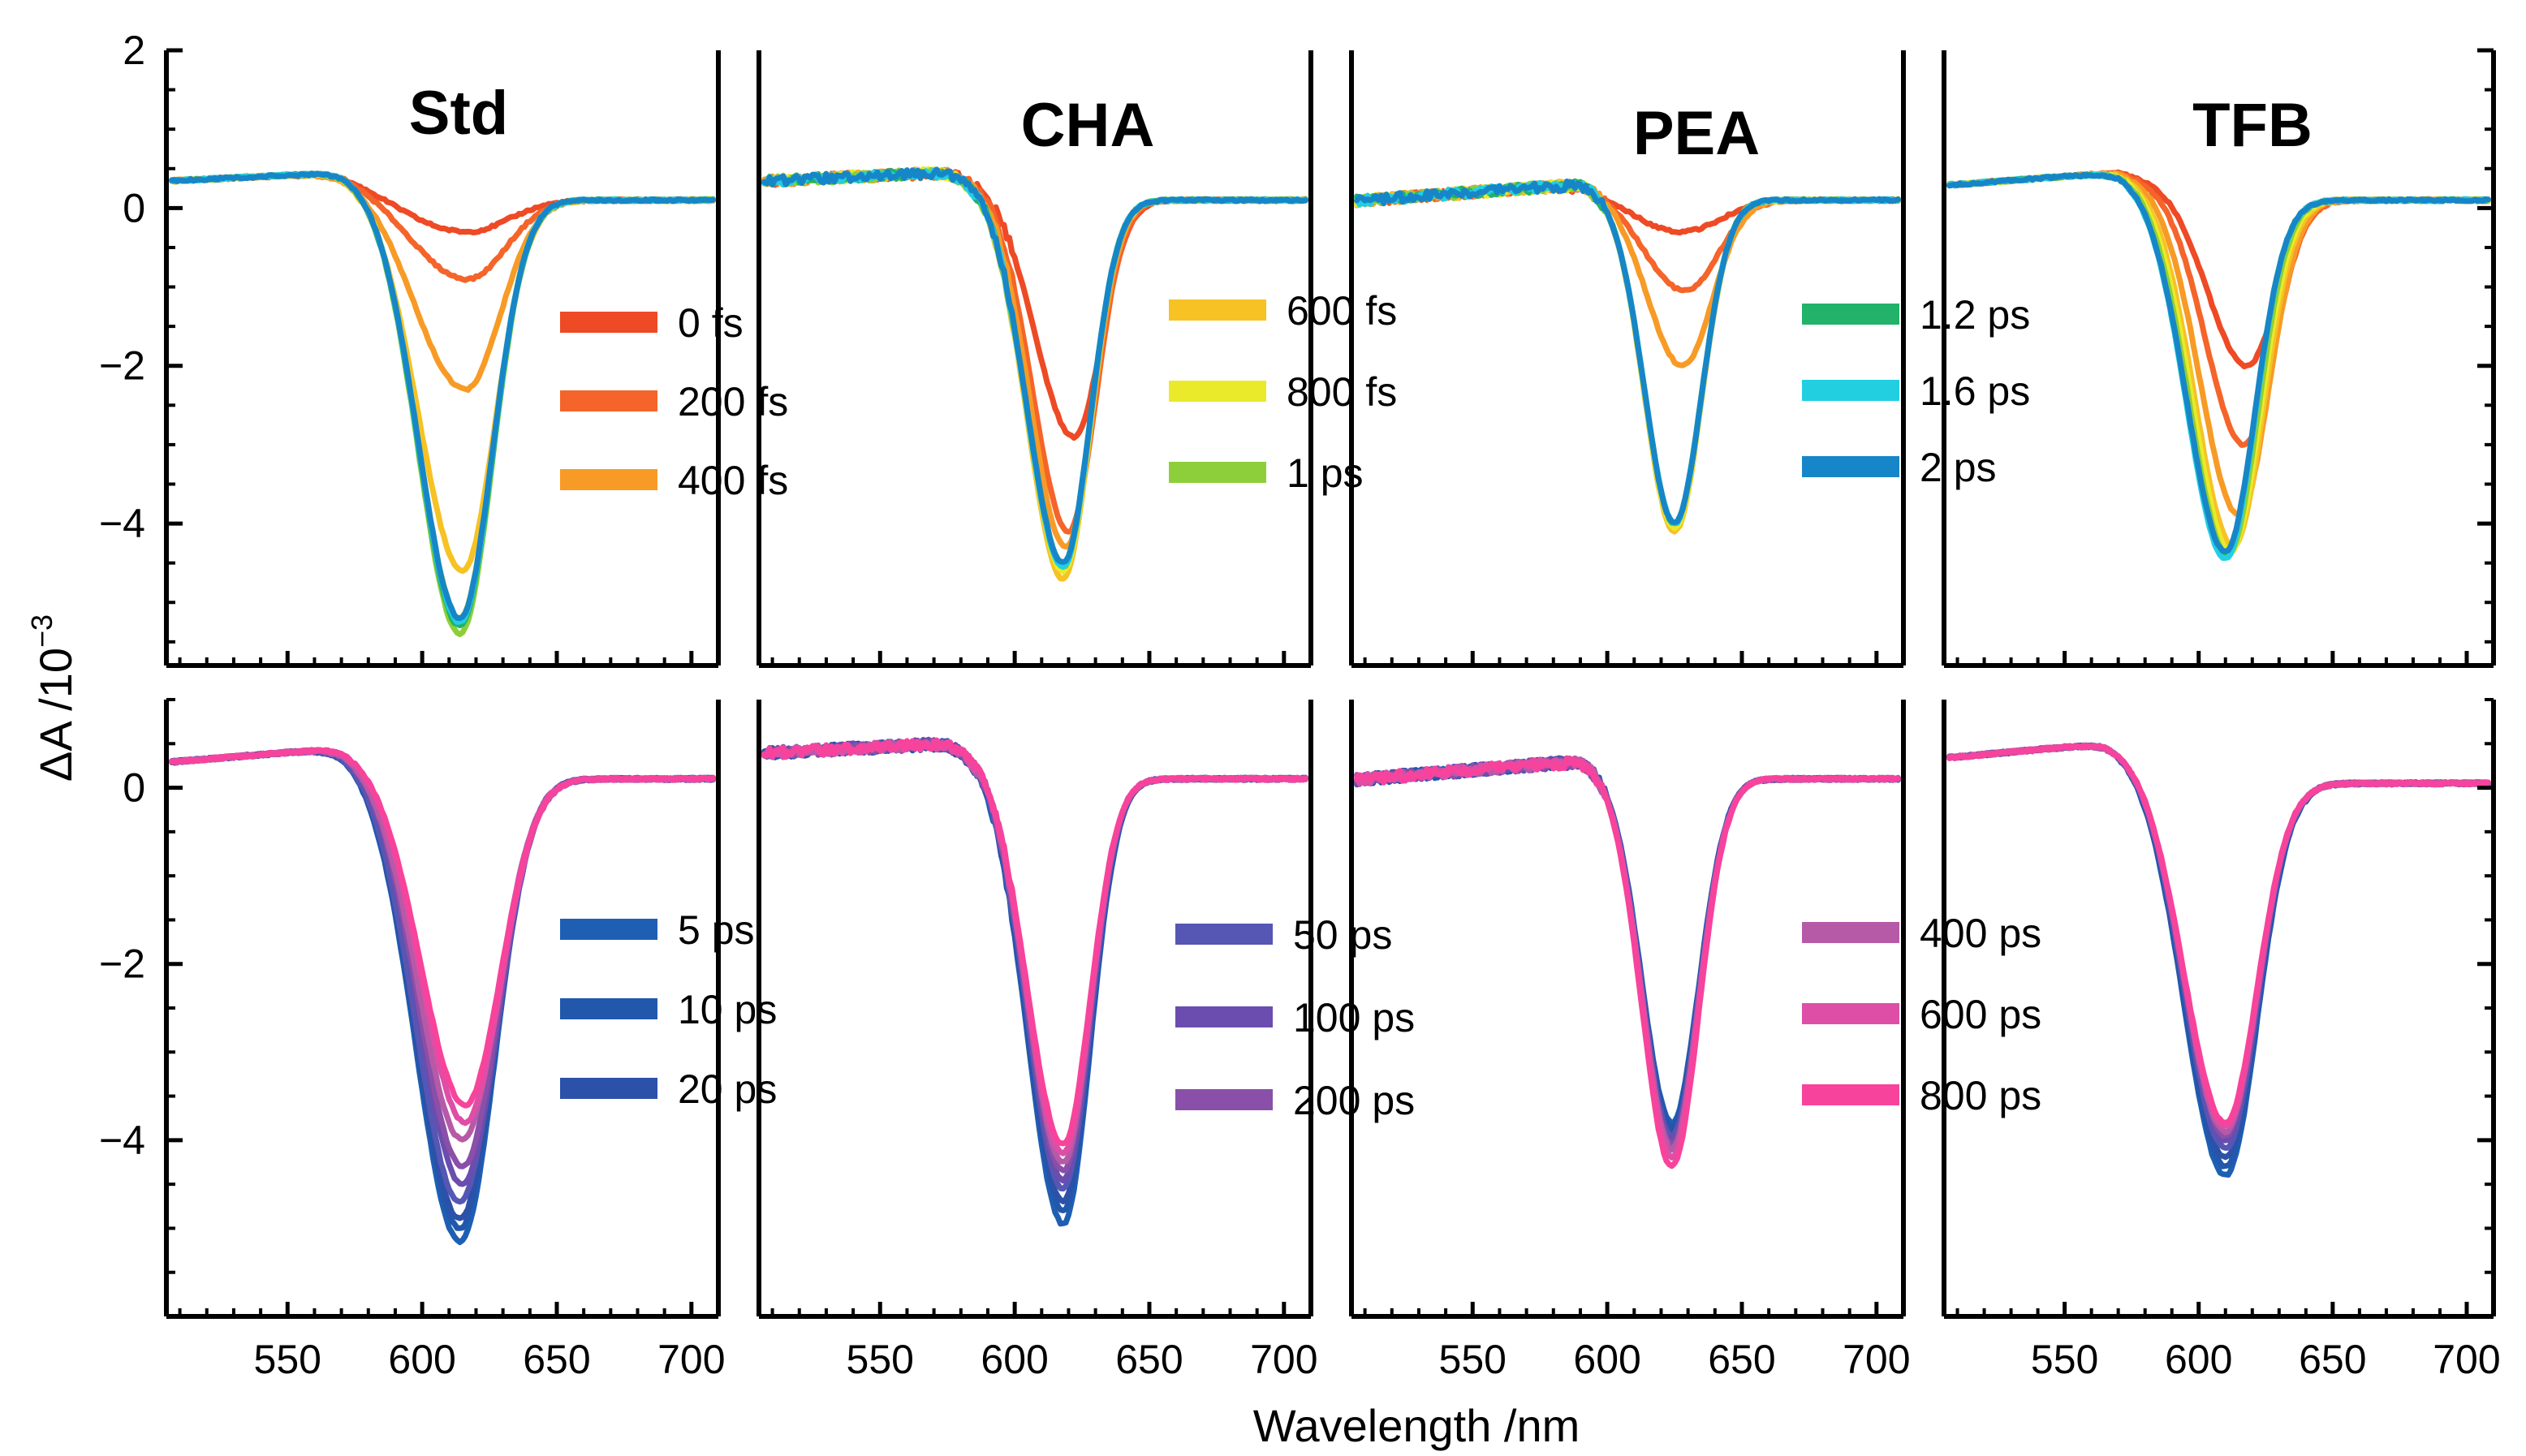 Image resolution: width=2526 pixels, height=1456 pixels. Describe the element at coordinates (1850, 1014) in the screenshot. I see `legend-swatch-600-ps` at that location.